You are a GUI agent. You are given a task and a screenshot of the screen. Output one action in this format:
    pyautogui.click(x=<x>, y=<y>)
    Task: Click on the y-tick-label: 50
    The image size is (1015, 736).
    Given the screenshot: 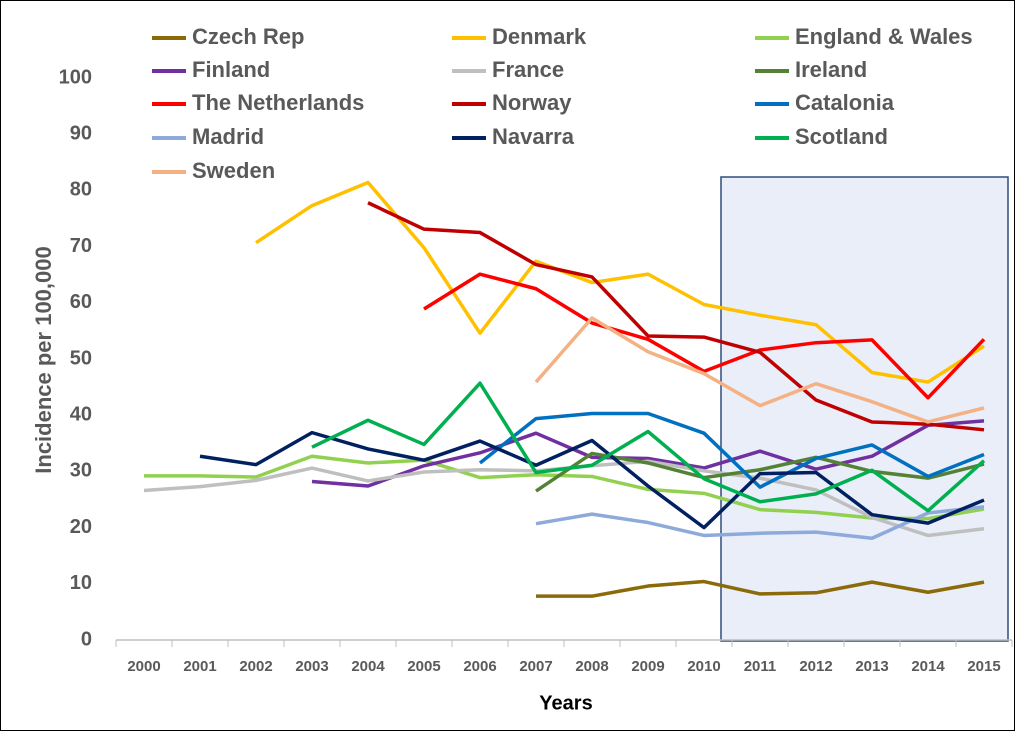 What is the action you would take?
    pyautogui.click(x=81, y=358)
    